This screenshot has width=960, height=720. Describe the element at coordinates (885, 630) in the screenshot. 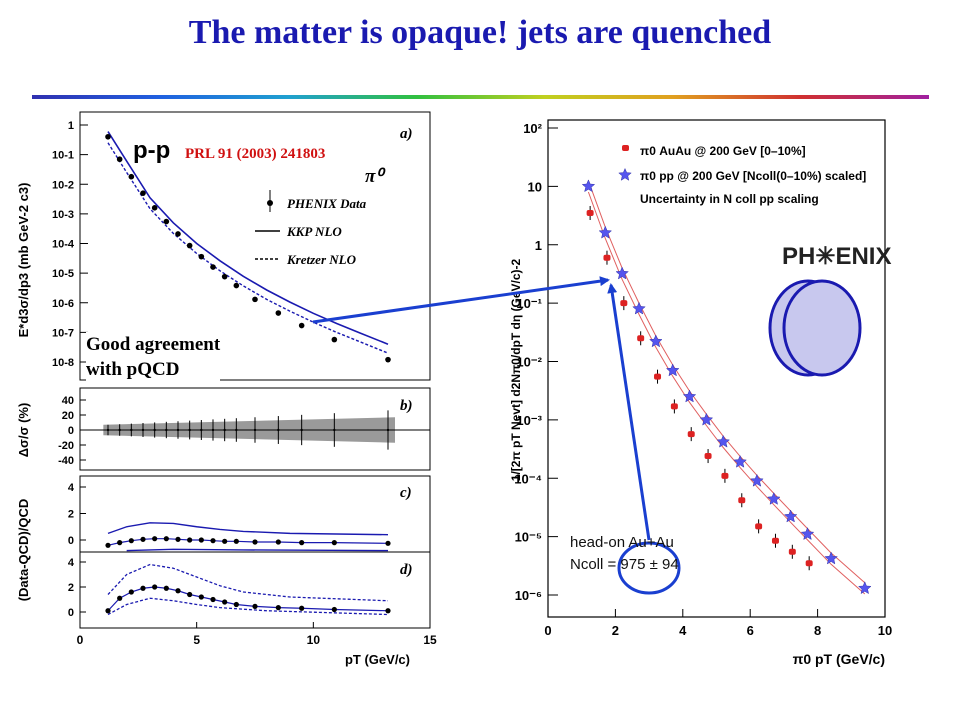

I see `right-xtick-label: 10` at that location.